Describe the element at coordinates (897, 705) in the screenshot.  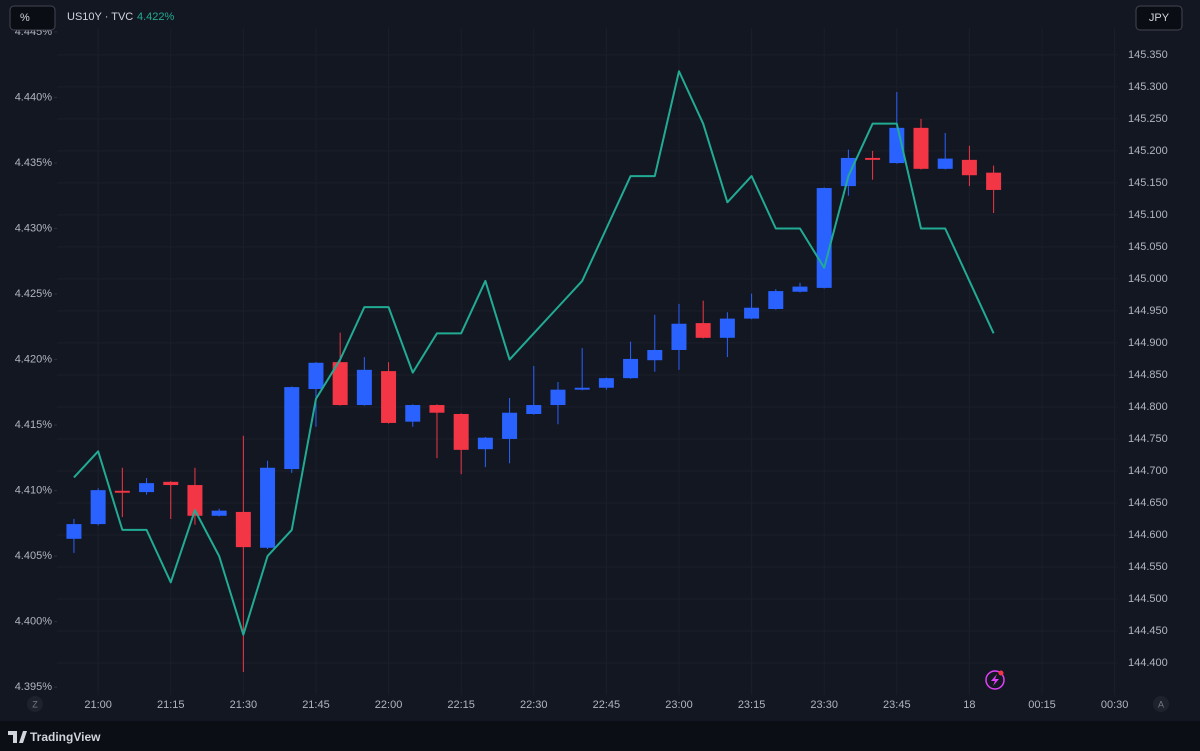
I see `x-tick-label: 23:45` at that location.